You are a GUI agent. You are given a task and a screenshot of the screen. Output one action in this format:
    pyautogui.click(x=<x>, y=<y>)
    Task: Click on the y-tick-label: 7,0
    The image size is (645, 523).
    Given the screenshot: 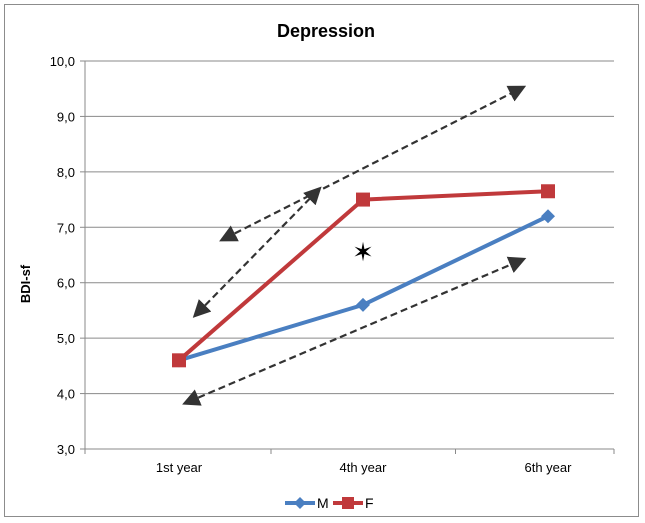 What is the action you would take?
    pyautogui.click(x=66, y=227)
    